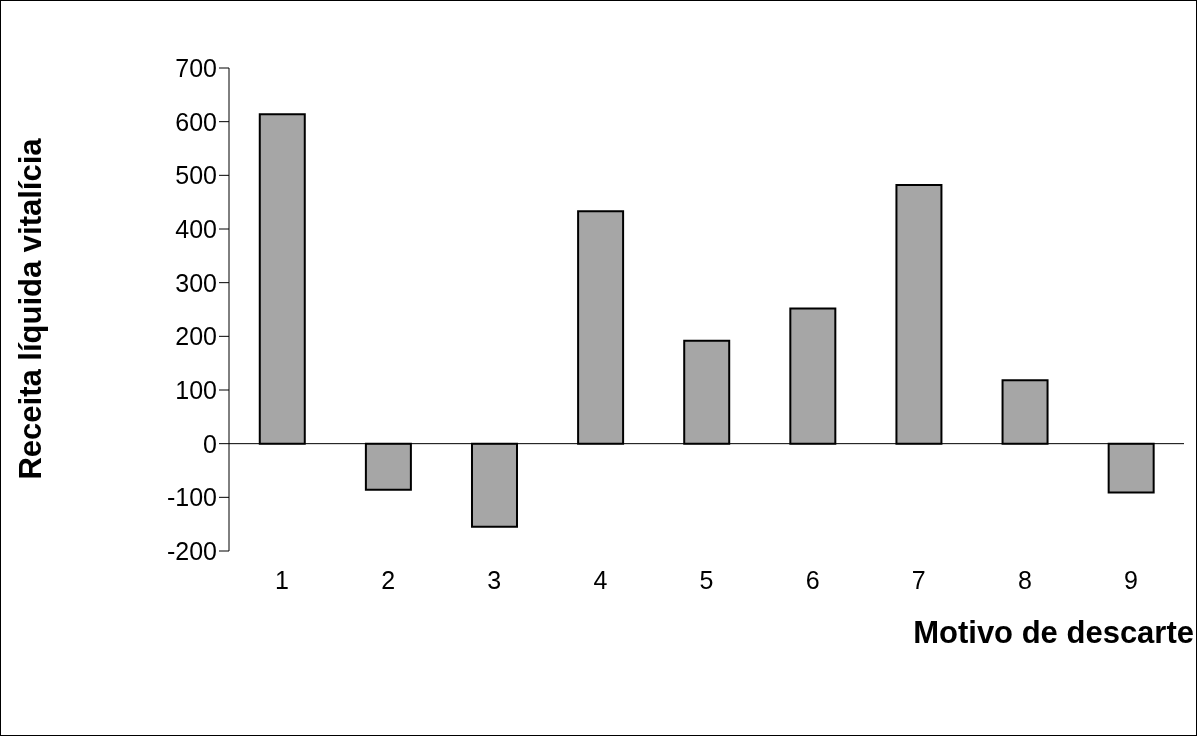  What do you see at coordinates (196, 336) in the screenshot?
I see `y-tick-label: 200` at bounding box center [196, 336].